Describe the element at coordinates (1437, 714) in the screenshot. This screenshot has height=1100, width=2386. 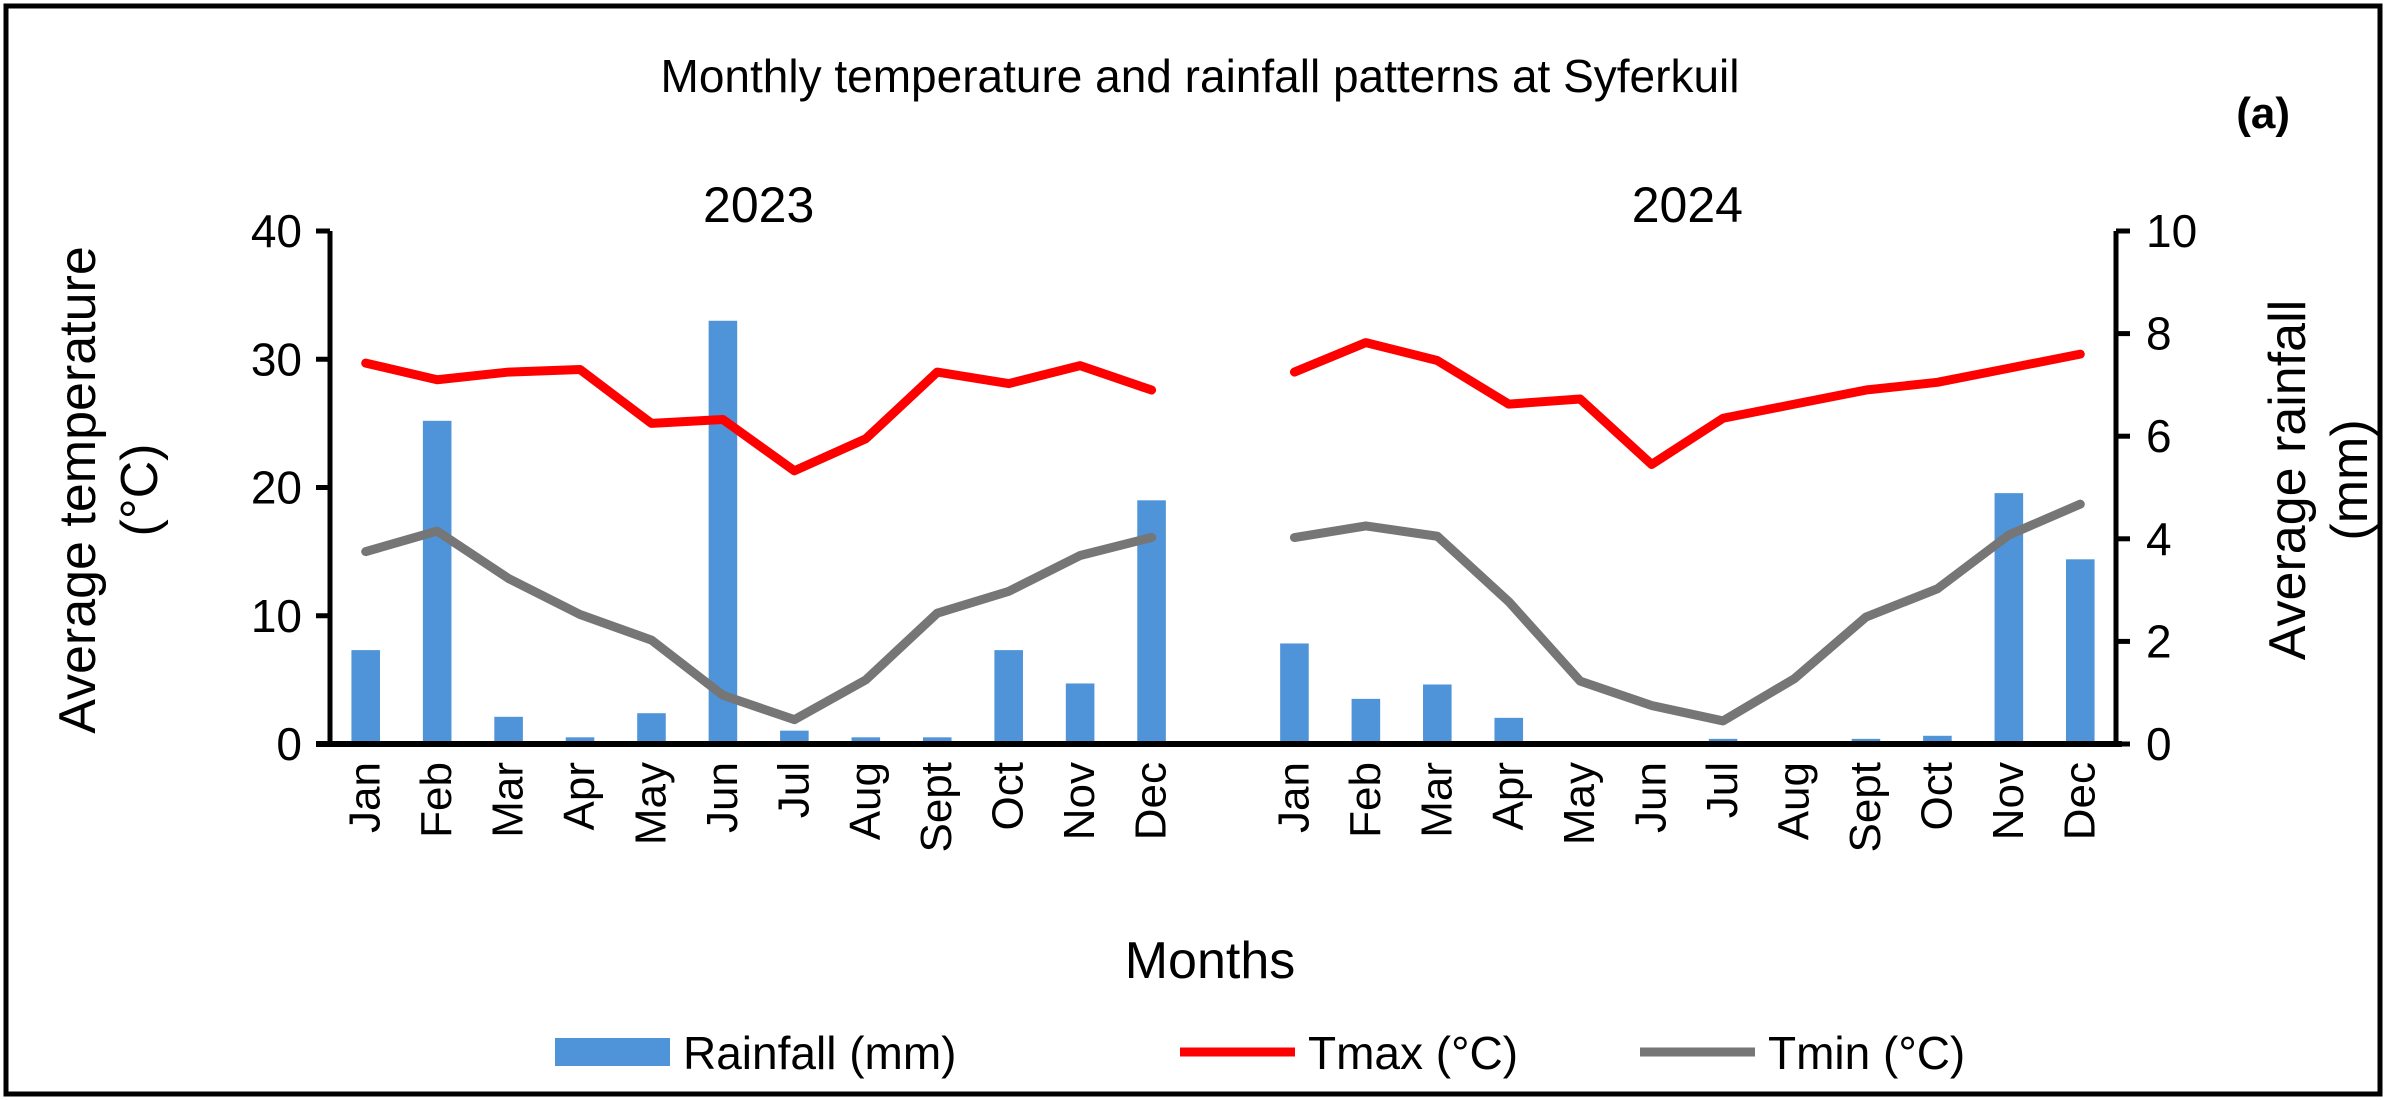
I see `rainfall-bar-2024-Mar` at that location.